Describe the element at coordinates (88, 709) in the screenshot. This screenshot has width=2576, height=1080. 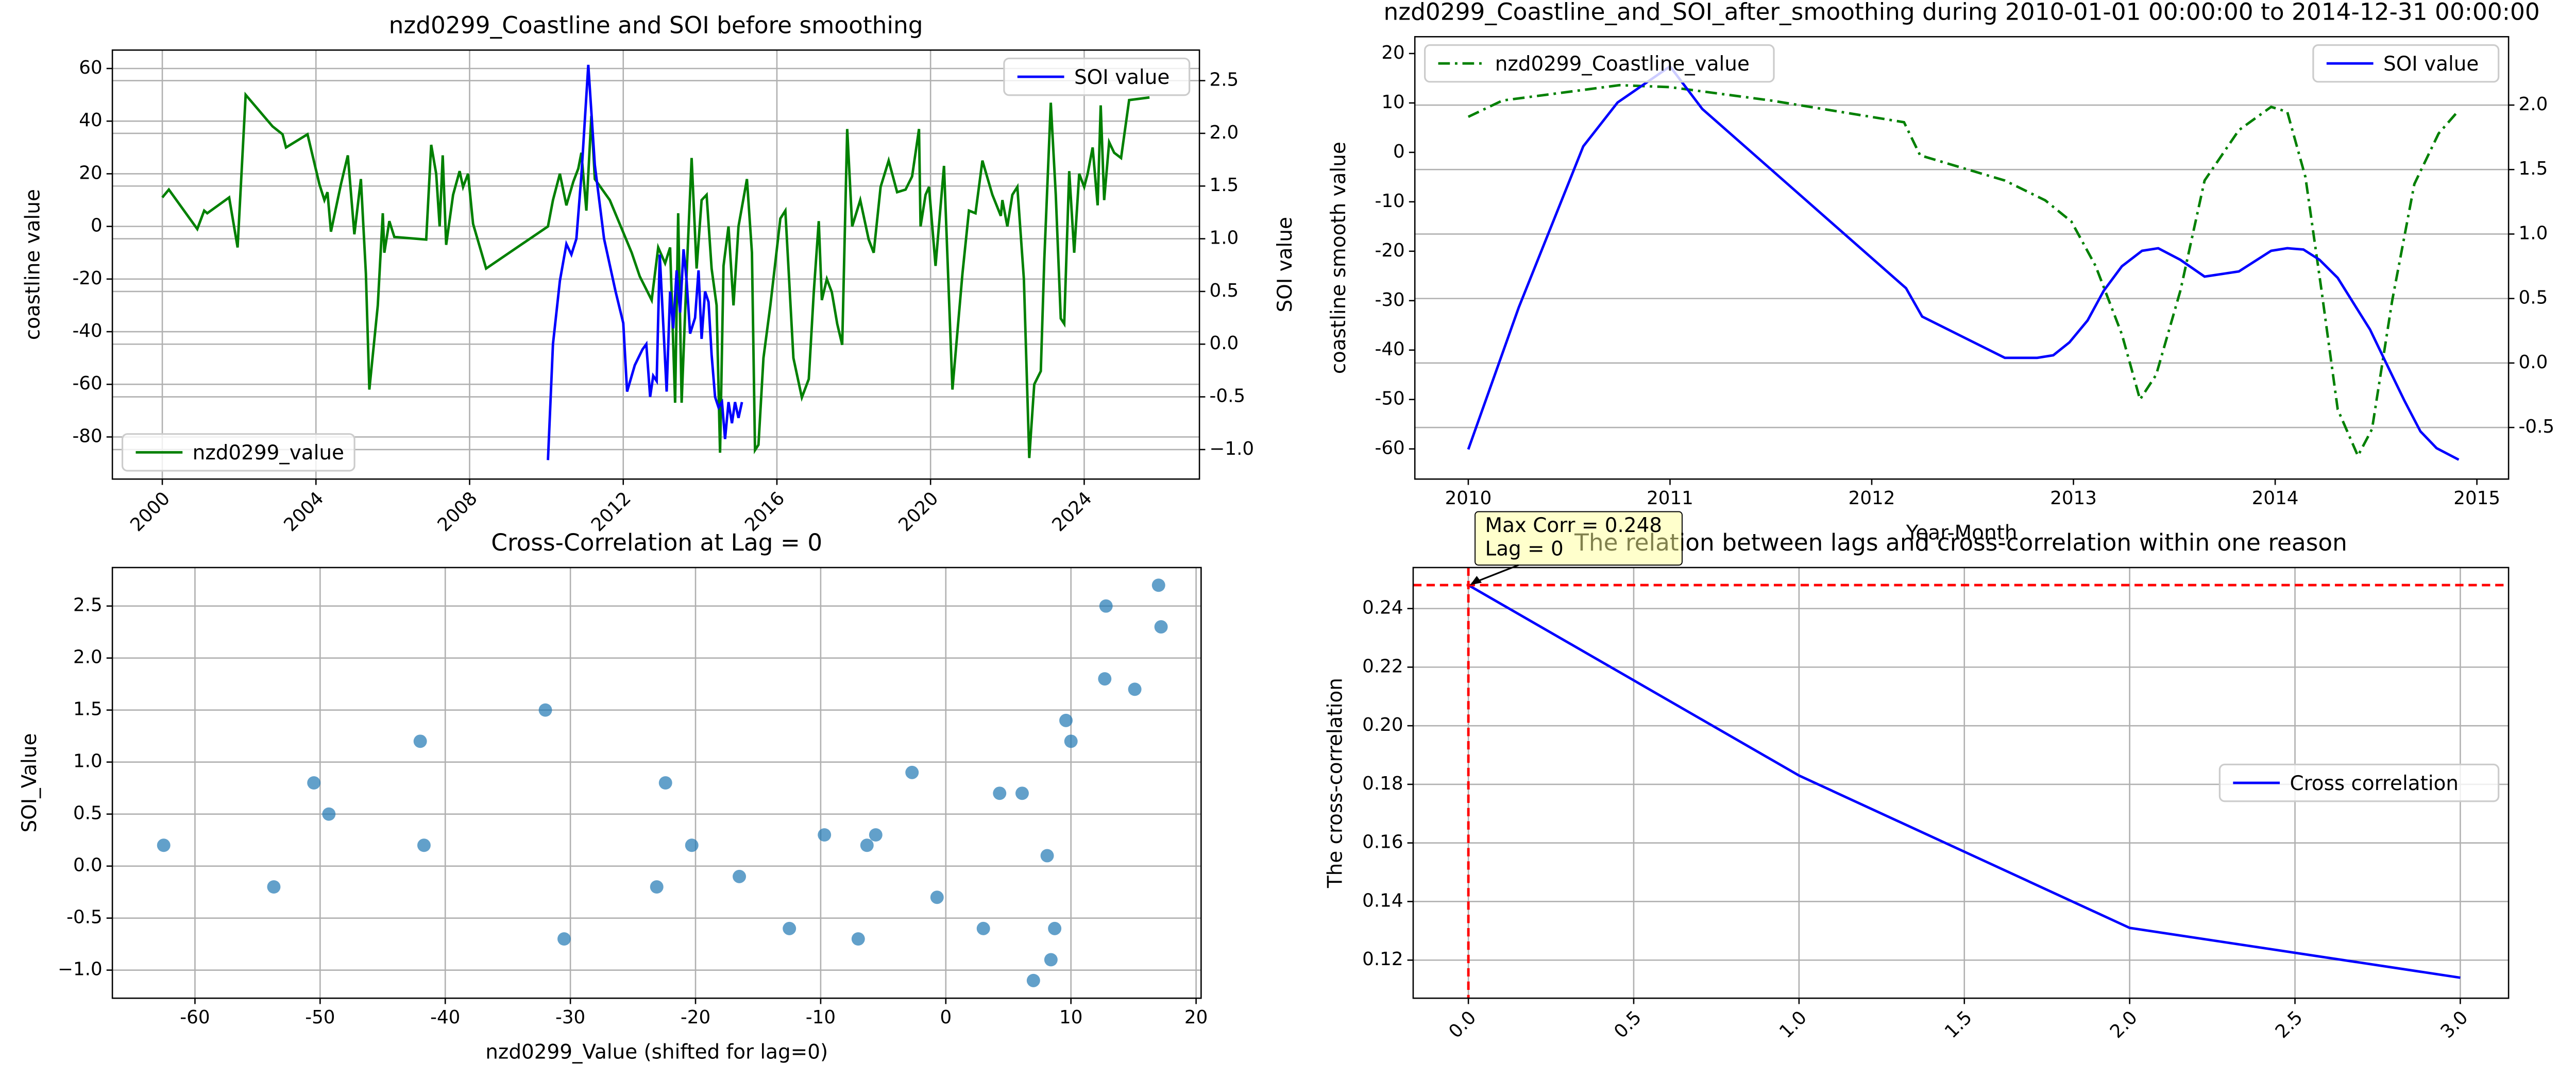
I see `y-tick-label: 1.5` at that location.